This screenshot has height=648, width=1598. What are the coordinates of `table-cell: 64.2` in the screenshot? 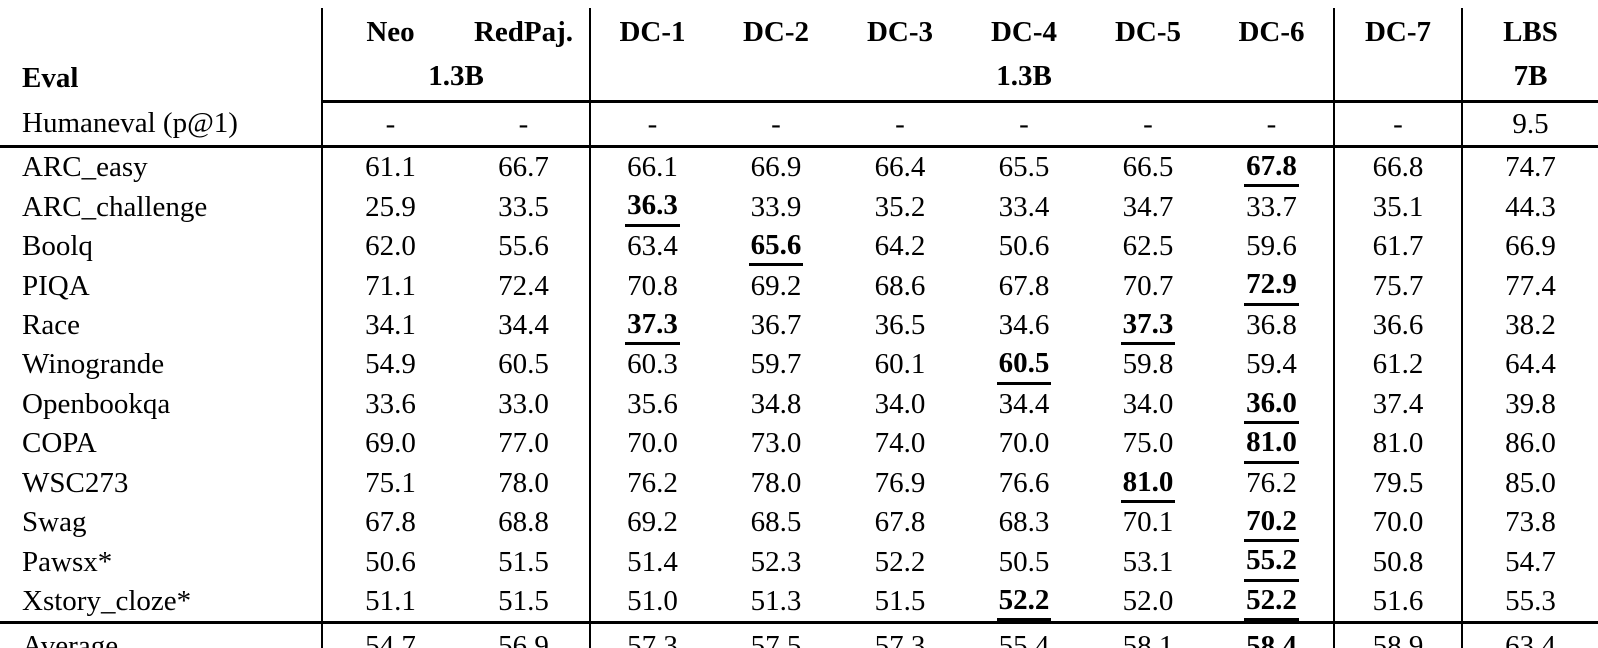 It's located at (900, 246).